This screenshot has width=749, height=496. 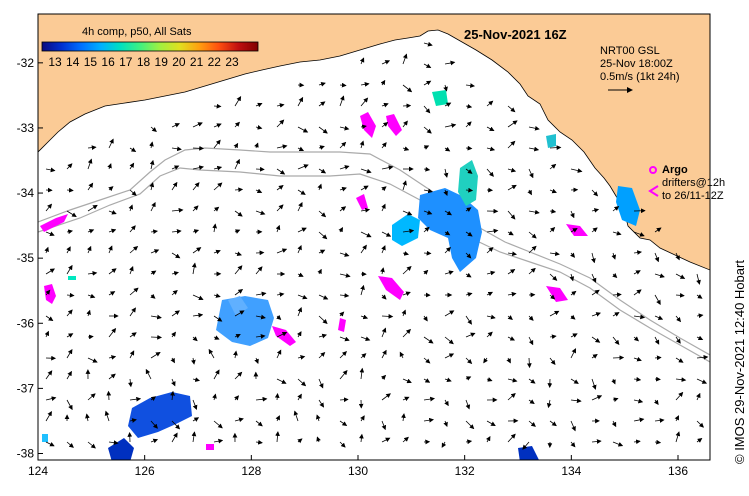 I want to click on colorbar-gradient, so click(x=150, y=46).